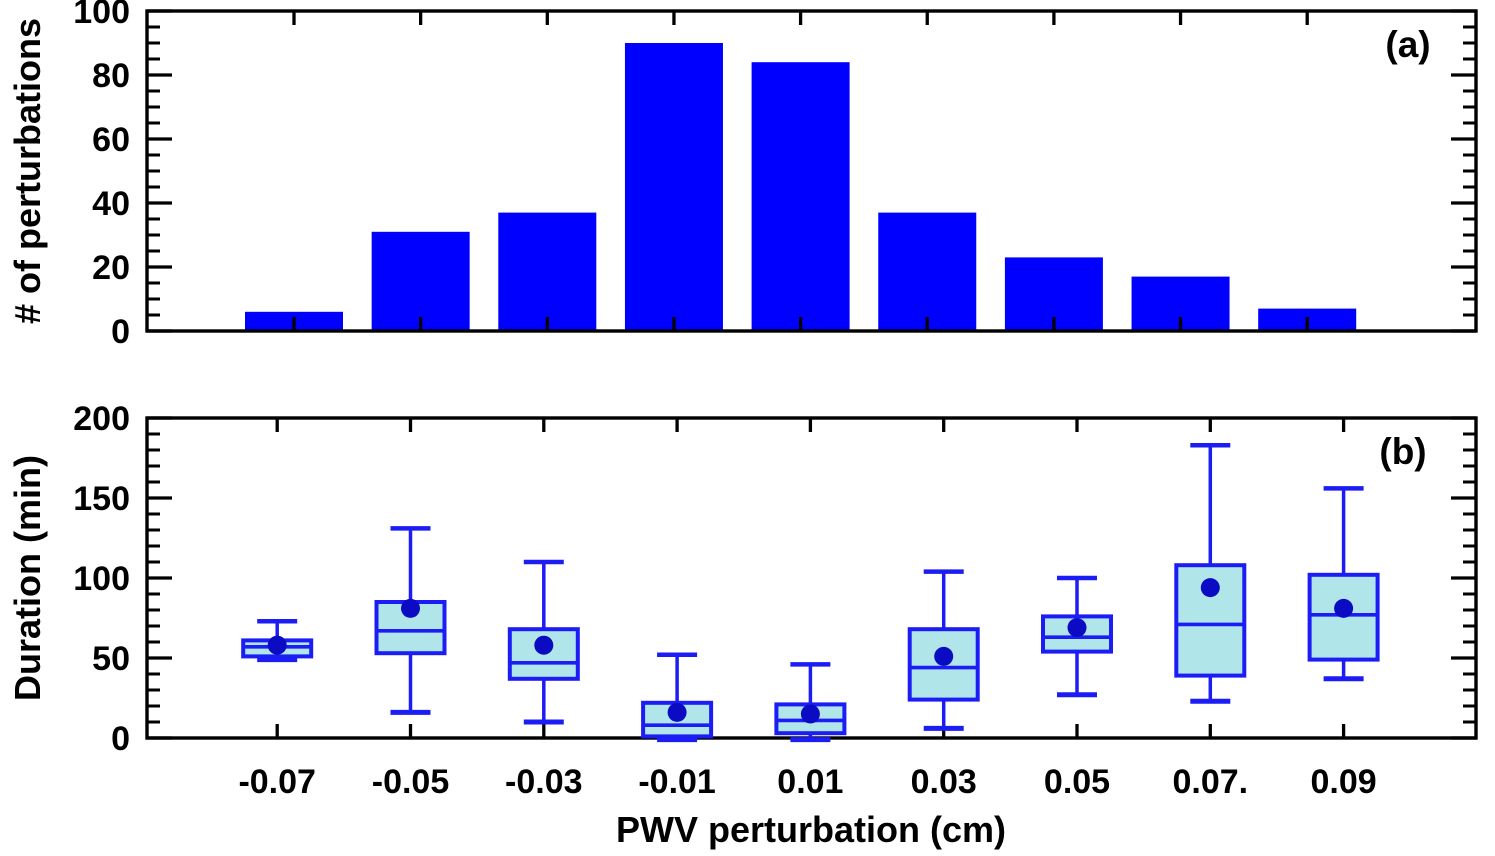  Describe the element at coordinates (27, 578) in the screenshot. I see `panel-b-y-axis-title: Duration (min)` at that location.